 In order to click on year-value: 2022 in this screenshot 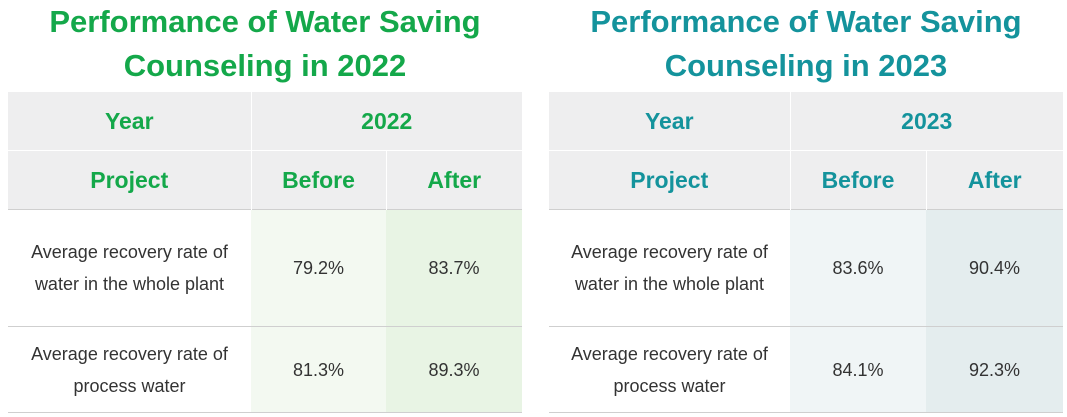, I will do `click(387, 121)`.